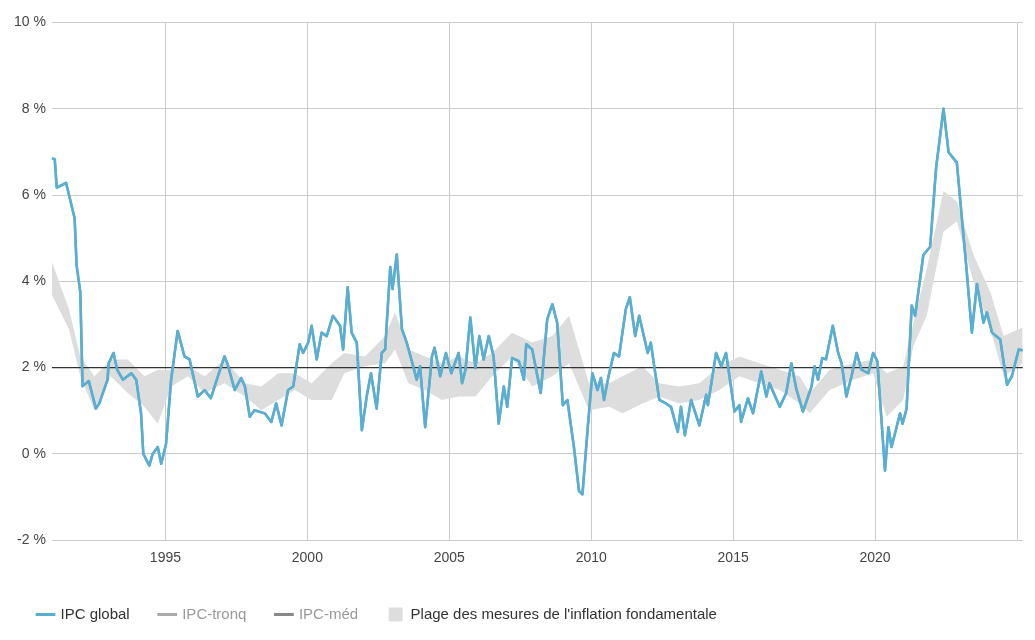 This screenshot has width=1035, height=640. What do you see at coordinates (29, 21) in the screenshot?
I see `y-tick-label: 10 %` at bounding box center [29, 21].